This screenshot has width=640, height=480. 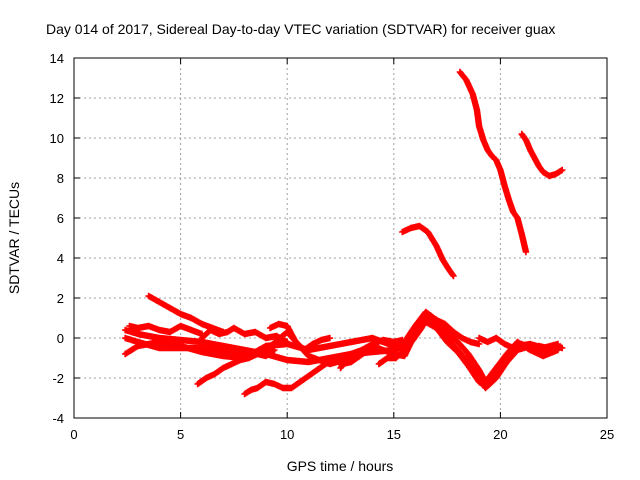 I want to click on y-tick-label: 6, so click(x=60, y=218).